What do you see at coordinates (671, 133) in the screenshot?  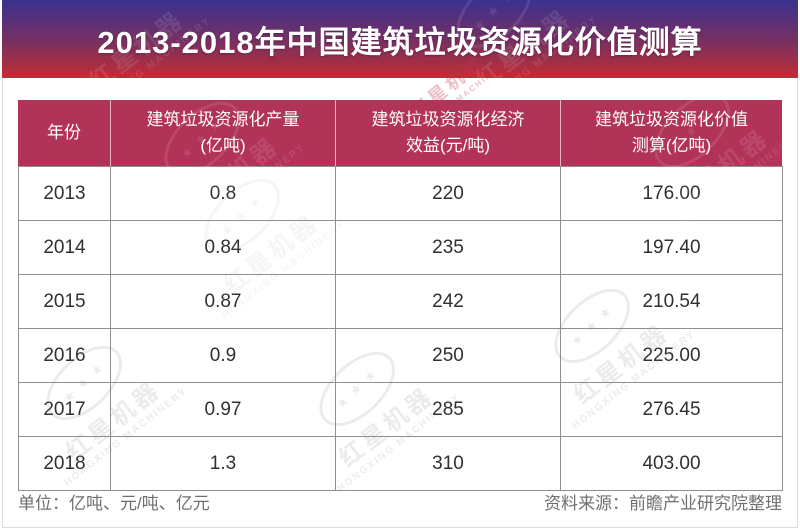 I see `header-value-estimate: 建筑垃圾资源化价值 测算(亿吨)` at bounding box center [671, 133].